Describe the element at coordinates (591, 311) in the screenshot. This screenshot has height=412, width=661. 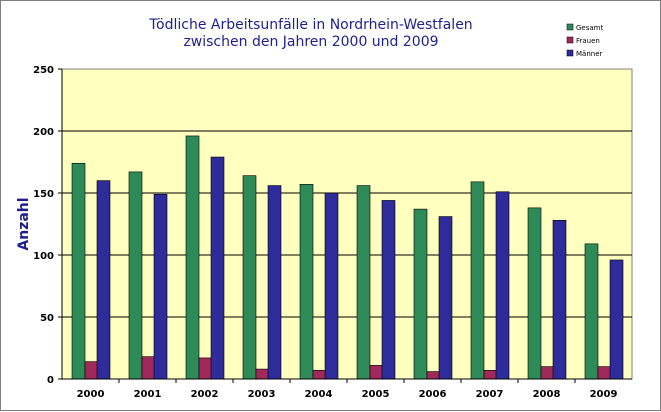
I see `bar-gesamt-2009` at that location.